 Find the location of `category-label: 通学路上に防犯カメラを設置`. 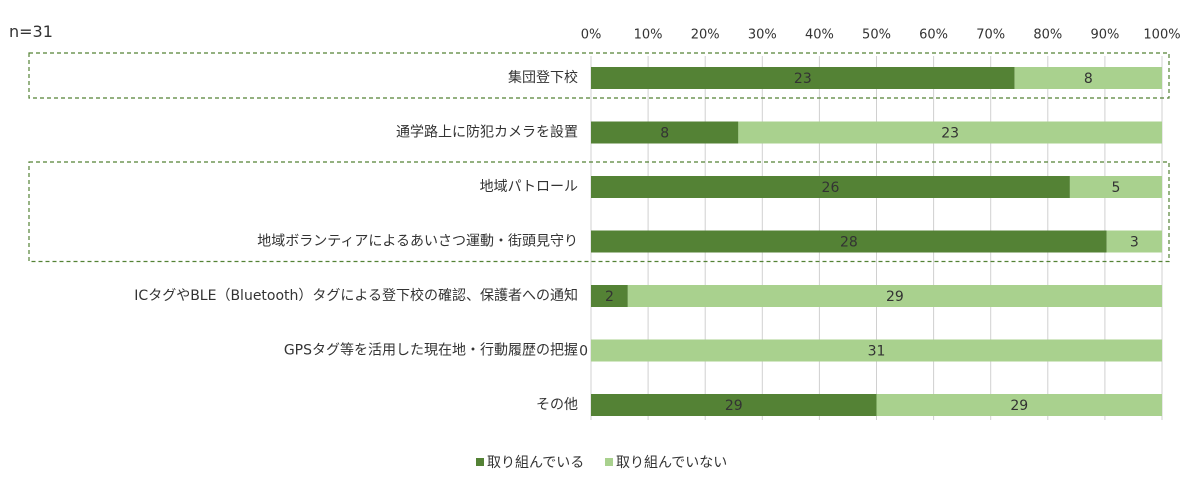

category-label: 通学路上に防犯カメラを設置 is located at coordinates (487, 133).